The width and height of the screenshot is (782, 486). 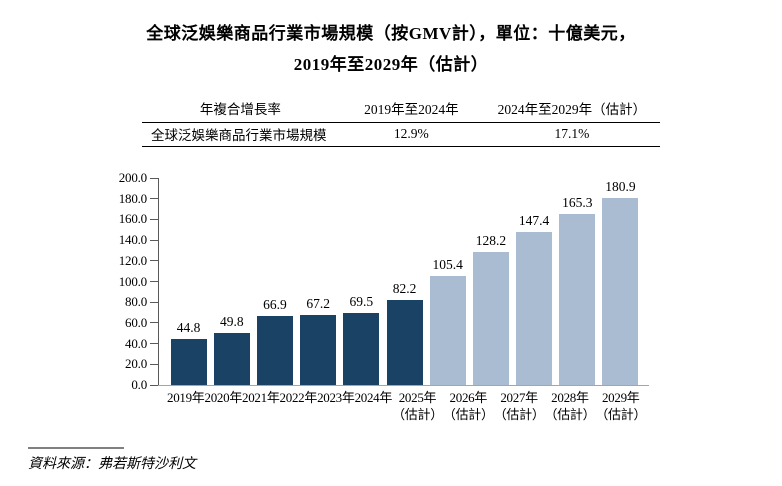 What do you see at coordinates (299, 406) in the screenshot?
I see `x-axis-label: 2022年` at bounding box center [299, 406].